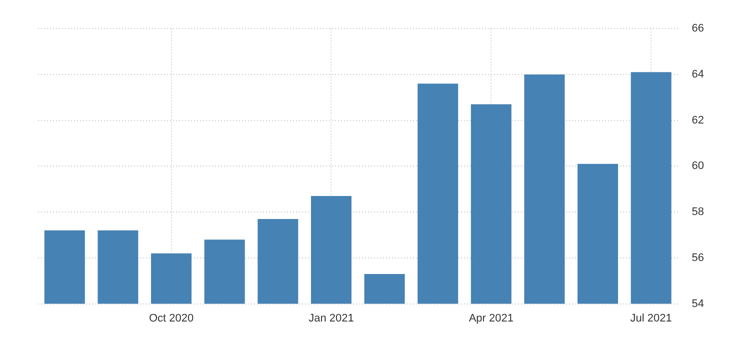  I want to click on y-tick-label: 56, so click(698, 258).